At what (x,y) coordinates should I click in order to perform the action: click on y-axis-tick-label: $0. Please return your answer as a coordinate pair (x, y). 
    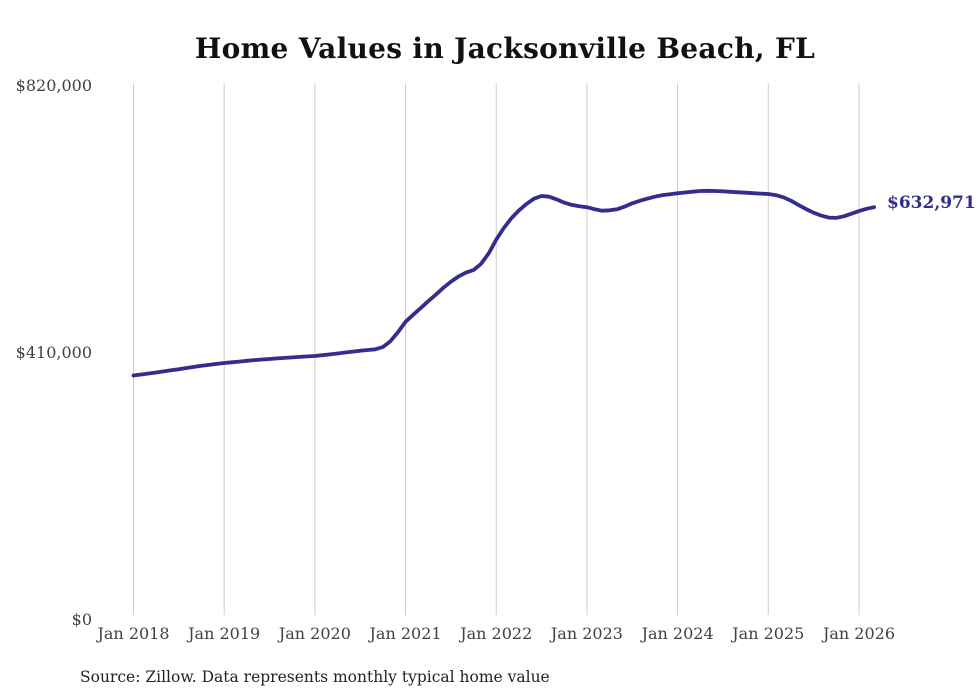
    Looking at the image, I should click on (81, 619).